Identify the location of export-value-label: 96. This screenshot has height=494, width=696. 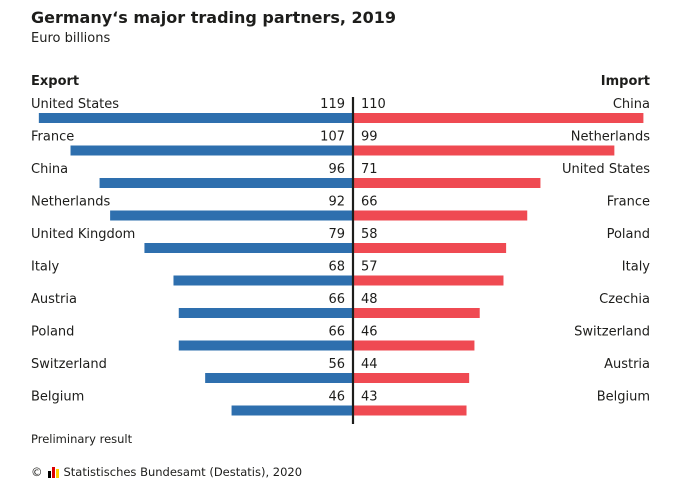
(336, 169).